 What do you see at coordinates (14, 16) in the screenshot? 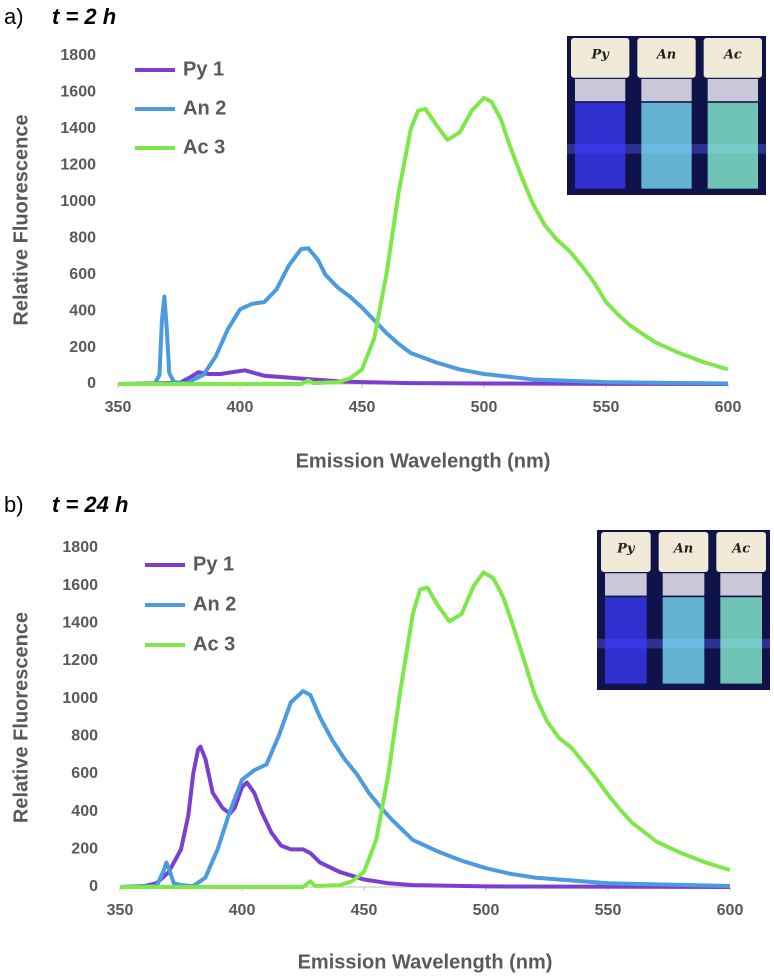
I see `panel-label: a)` at bounding box center [14, 16].